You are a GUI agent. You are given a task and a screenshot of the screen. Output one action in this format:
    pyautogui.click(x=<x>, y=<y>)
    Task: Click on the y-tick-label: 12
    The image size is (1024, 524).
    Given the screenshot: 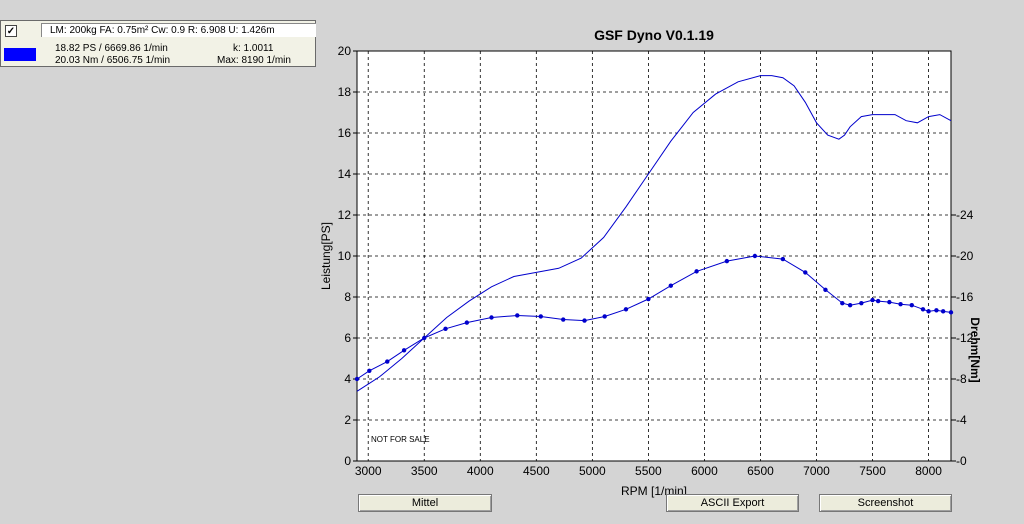 What is the action you would take?
    pyautogui.click(x=345, y=215)
    